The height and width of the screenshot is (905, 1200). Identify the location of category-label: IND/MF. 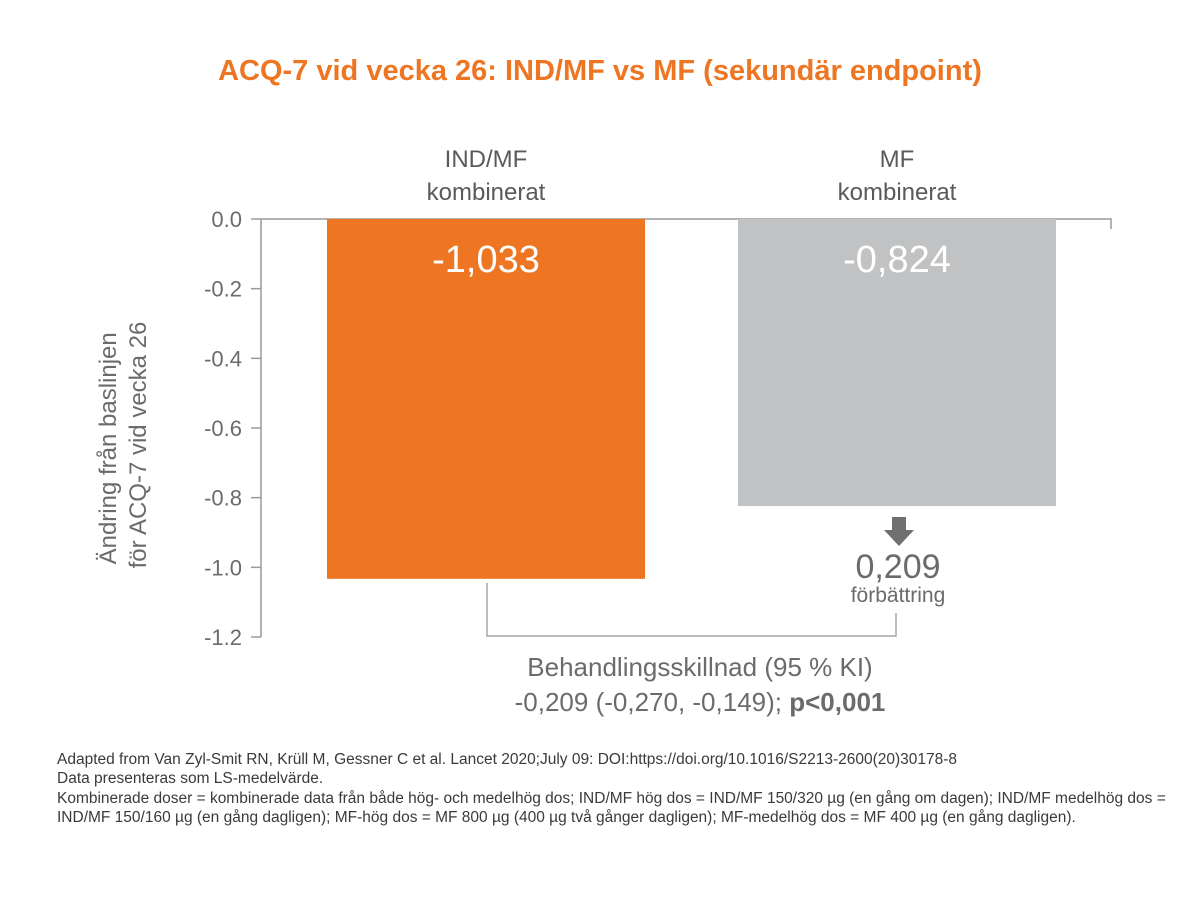
(486, 159).